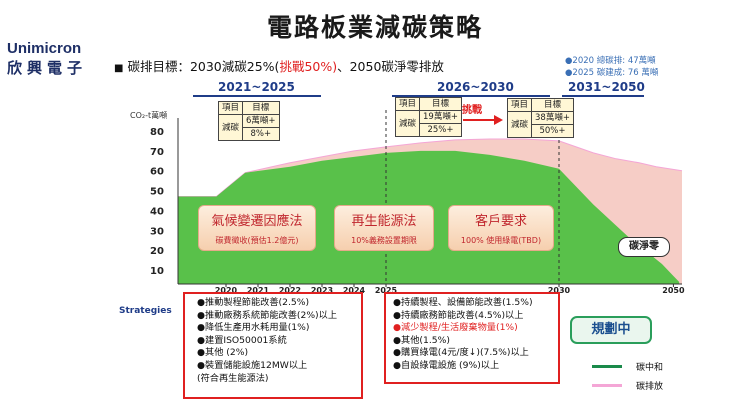  I want to click on table-value: 50%+, so click(552, 131).